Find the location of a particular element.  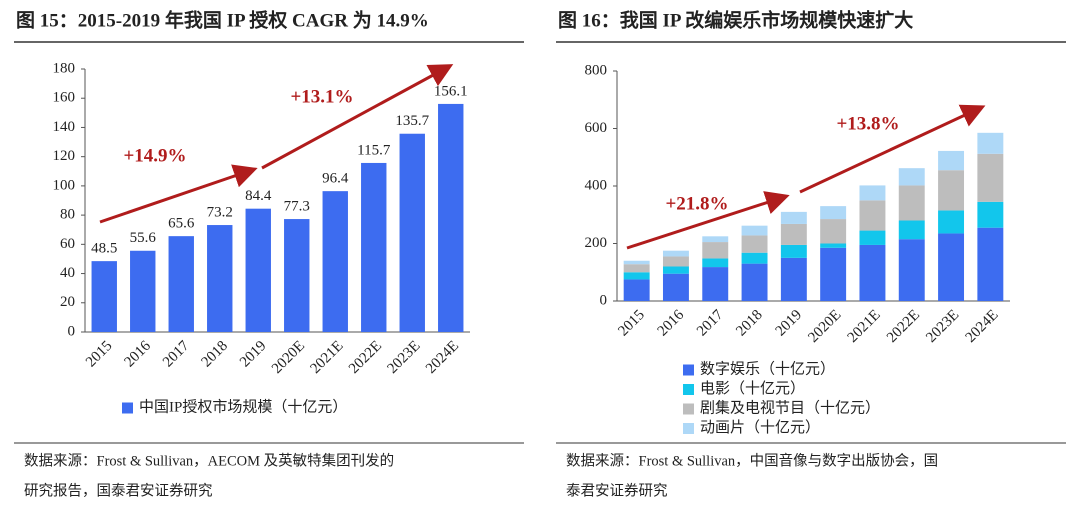

source-note: 研究报告，国泰君安证券研究 is located at coordinates (118, 490).